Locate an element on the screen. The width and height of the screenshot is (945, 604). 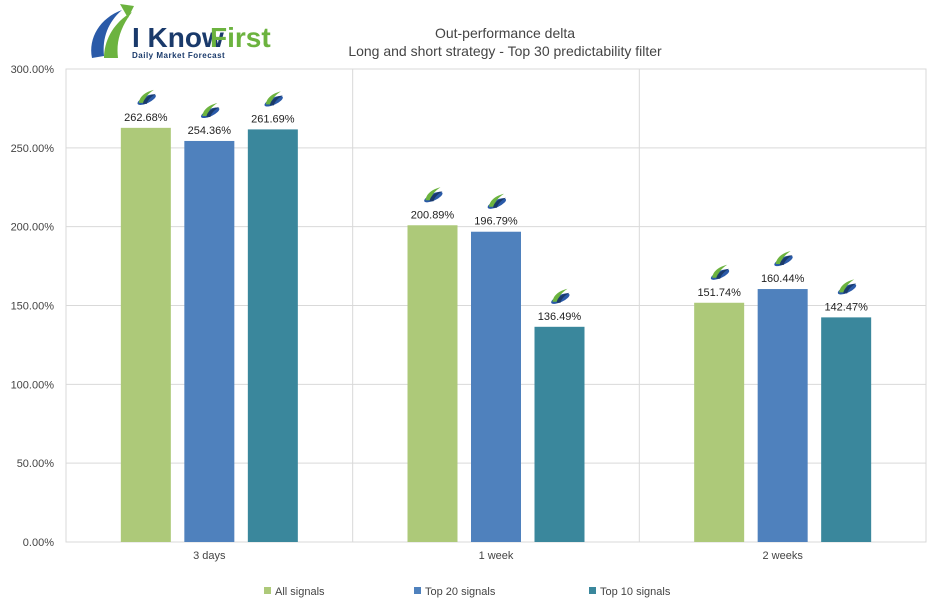
data-label: 261.69% is located at coordinates (273, 119).